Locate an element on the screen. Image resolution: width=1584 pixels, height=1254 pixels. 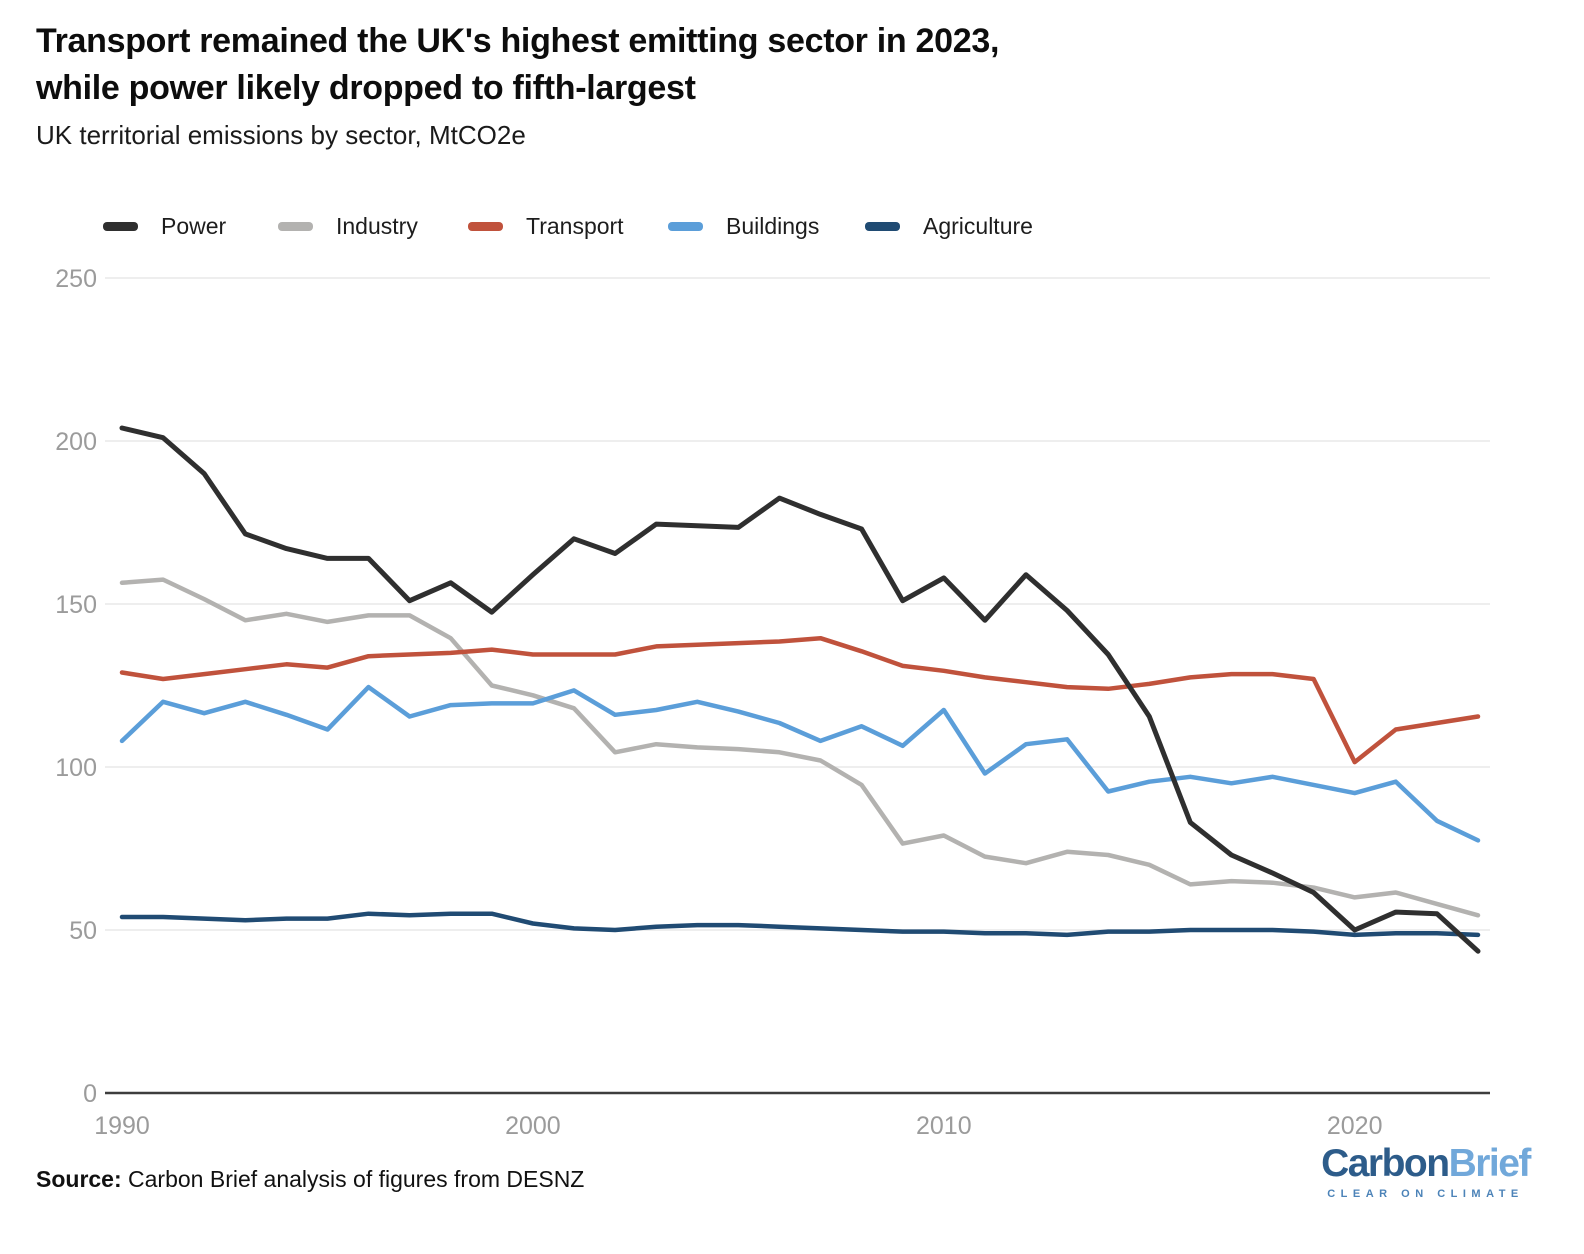
legend-label-buildings: Buildings is located at coordinates (773, 226).